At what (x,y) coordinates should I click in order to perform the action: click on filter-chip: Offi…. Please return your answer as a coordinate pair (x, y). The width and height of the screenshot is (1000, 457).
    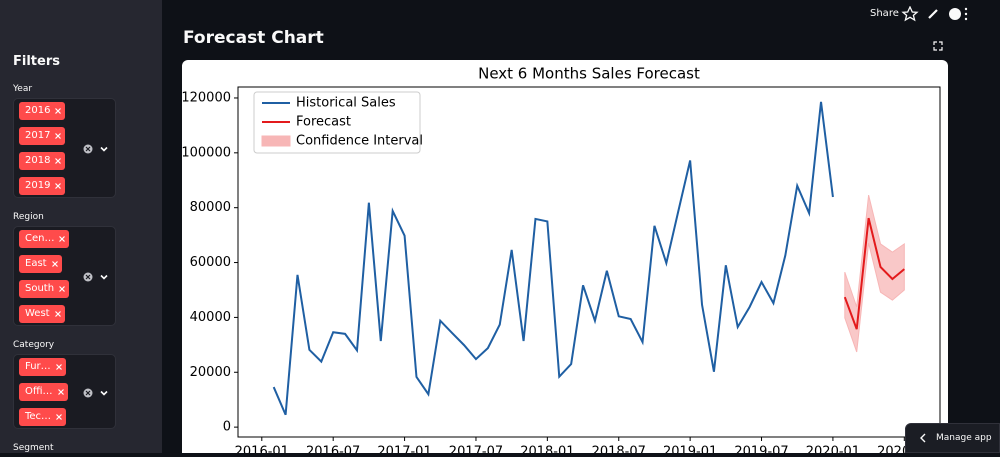
    Looking at the image, I should click on (43, 392).